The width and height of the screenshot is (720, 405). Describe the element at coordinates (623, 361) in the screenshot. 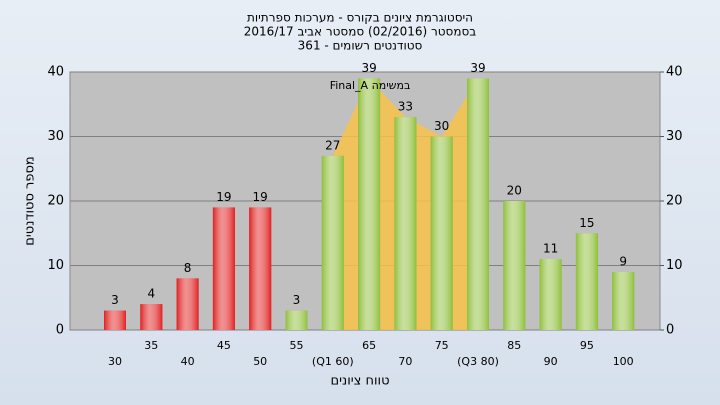

I see `x-tick-label: 100` at that location.